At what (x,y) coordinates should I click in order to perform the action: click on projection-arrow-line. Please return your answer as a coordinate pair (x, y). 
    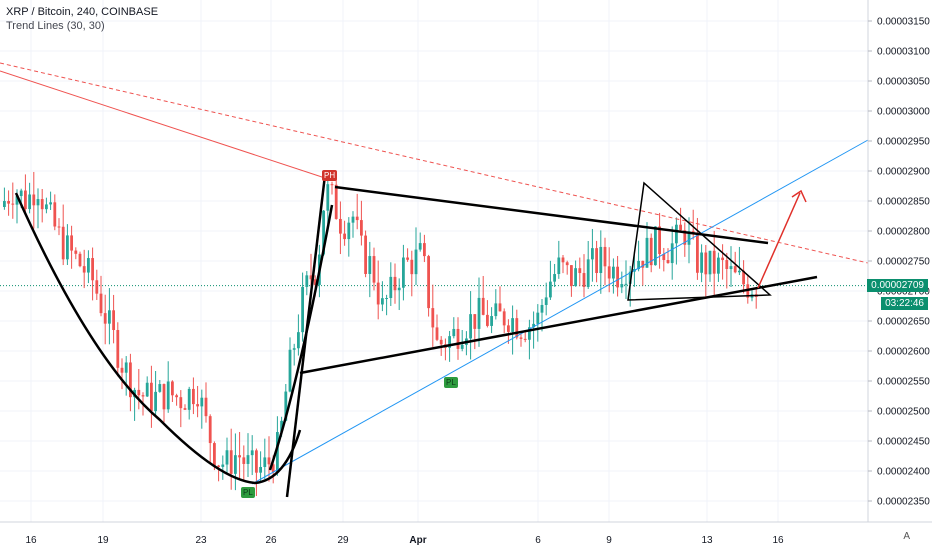
    Looking at the image, I should click on (779, 240).